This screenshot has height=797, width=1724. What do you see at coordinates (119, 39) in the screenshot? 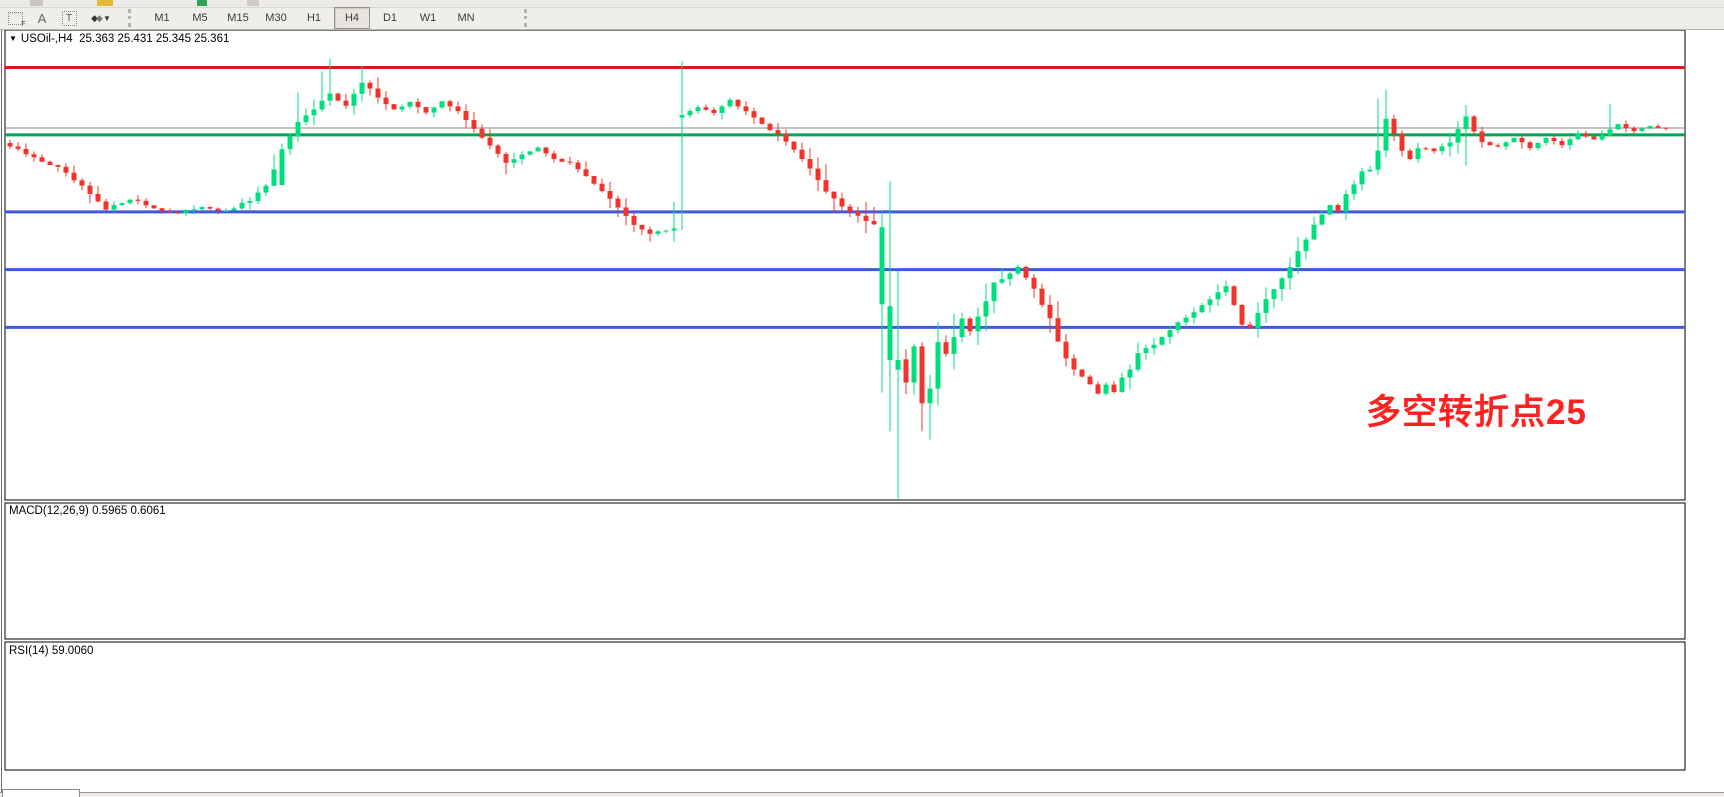
I see `chart-title: ▼ USOil-,H4 25.363 25.431 25.345 25.361` at bounding box center [119, 39].